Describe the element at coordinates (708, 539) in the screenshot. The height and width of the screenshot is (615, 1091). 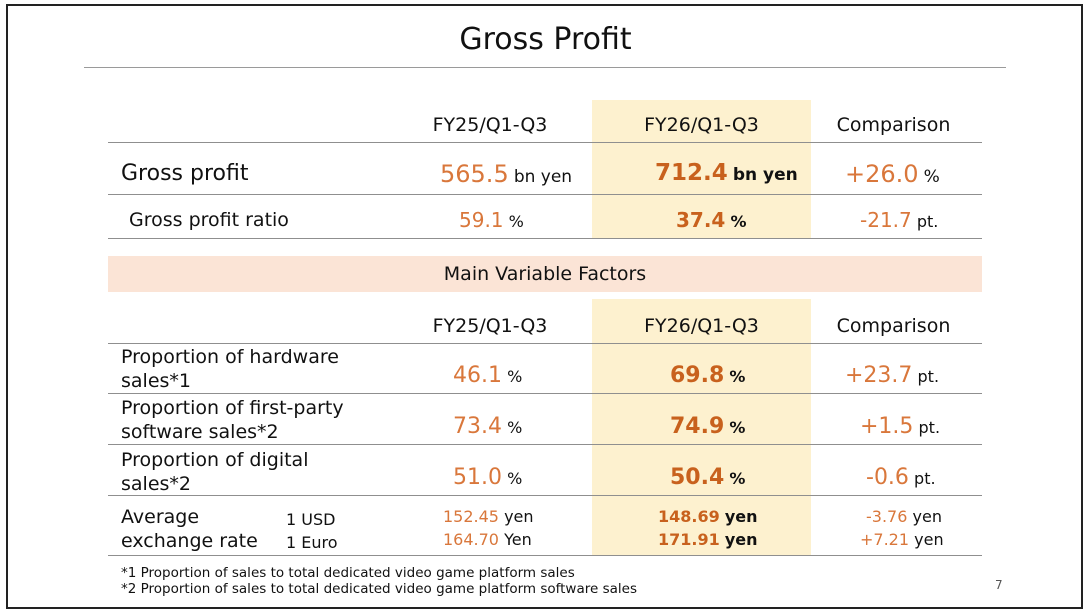
I see `euro-rate-curr: 171.91 yen` at that location.